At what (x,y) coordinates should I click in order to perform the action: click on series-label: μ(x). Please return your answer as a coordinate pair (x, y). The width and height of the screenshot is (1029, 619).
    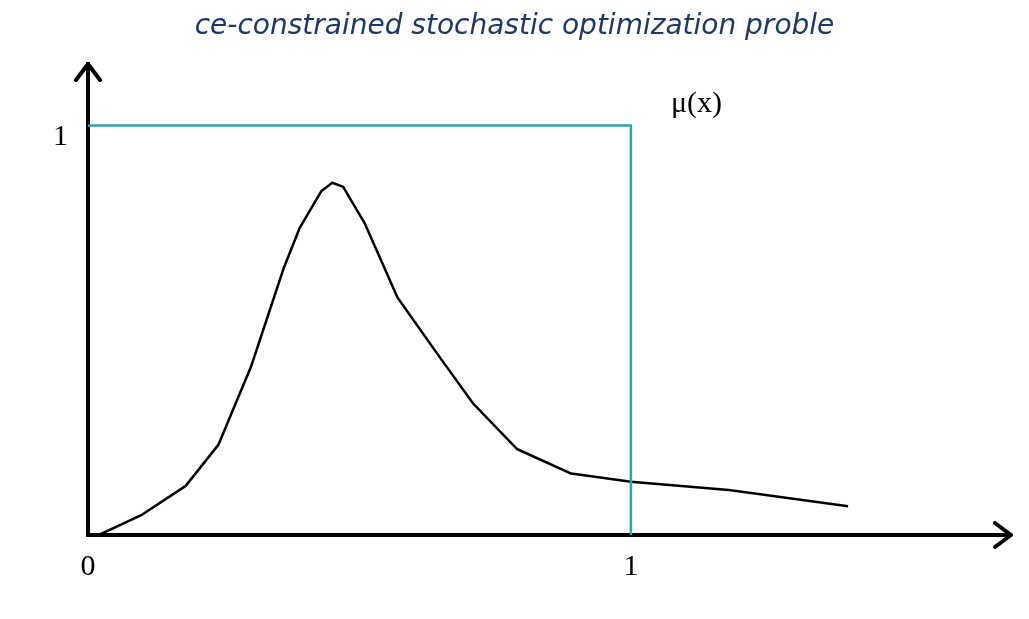
    Looking at the image, I should click on (696, 102).